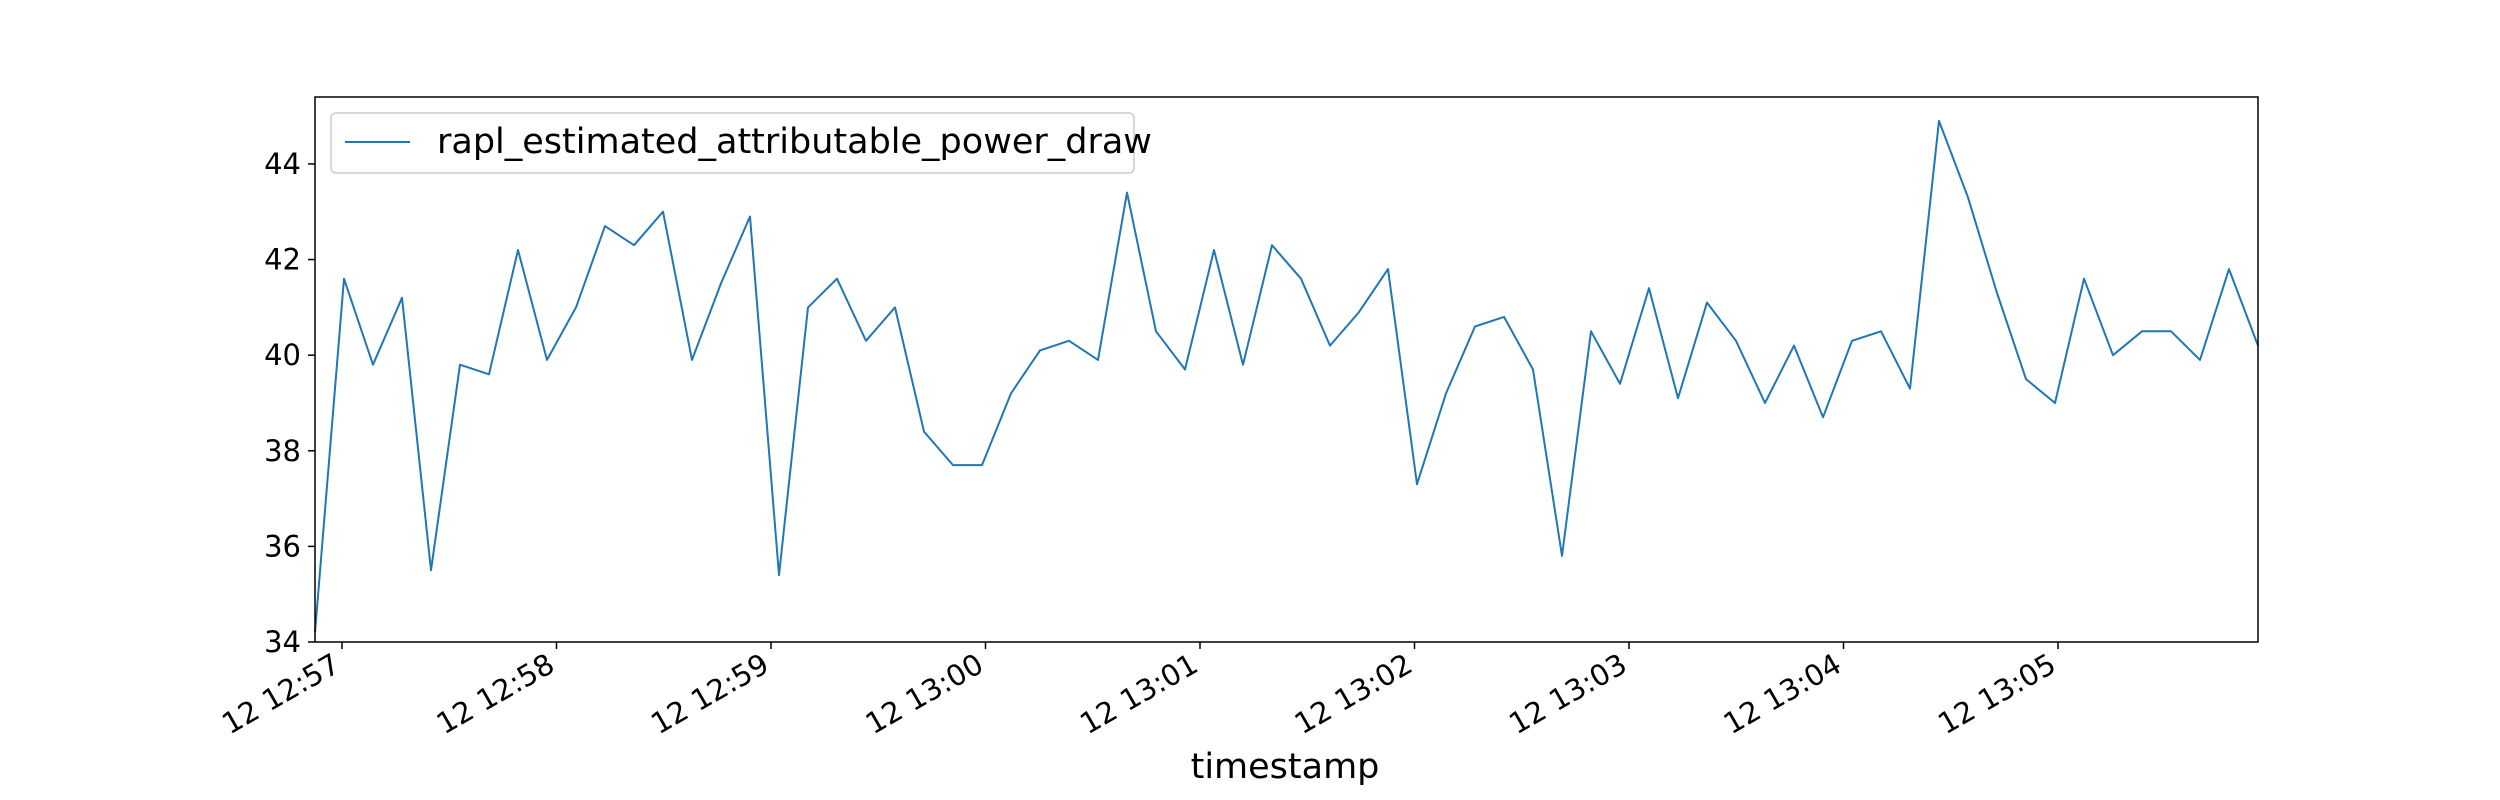  What do you see at coordinates (282, 164) in the screenshot?
I see `y-tick-label: 44` at bounding box center [282, 164].